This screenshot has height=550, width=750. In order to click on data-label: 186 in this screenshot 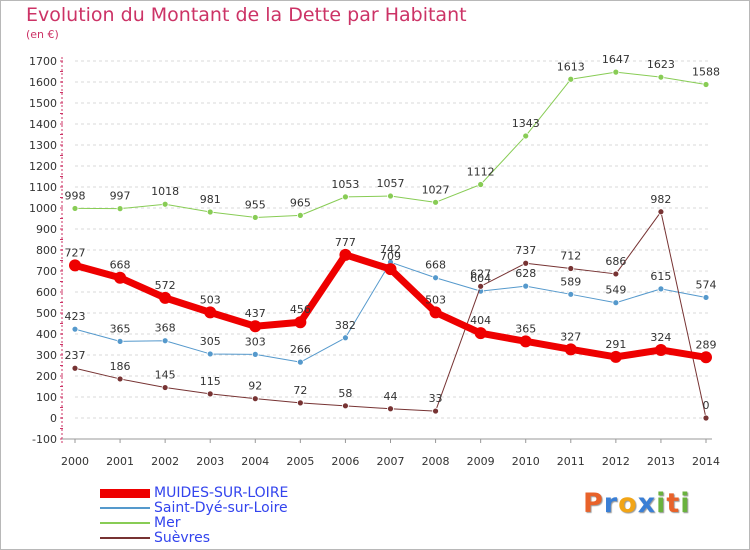, I will do `click(120, 366)`.